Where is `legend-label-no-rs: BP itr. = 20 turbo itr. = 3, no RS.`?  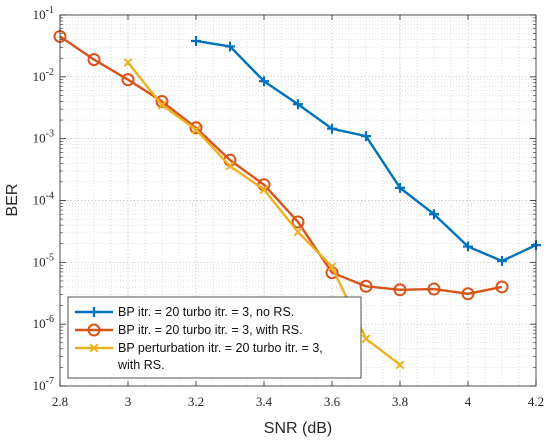 legend-label-no-rs: BP itr. = 20 turbo itr. = 3, no RS. is located at coordinates (206, 312).